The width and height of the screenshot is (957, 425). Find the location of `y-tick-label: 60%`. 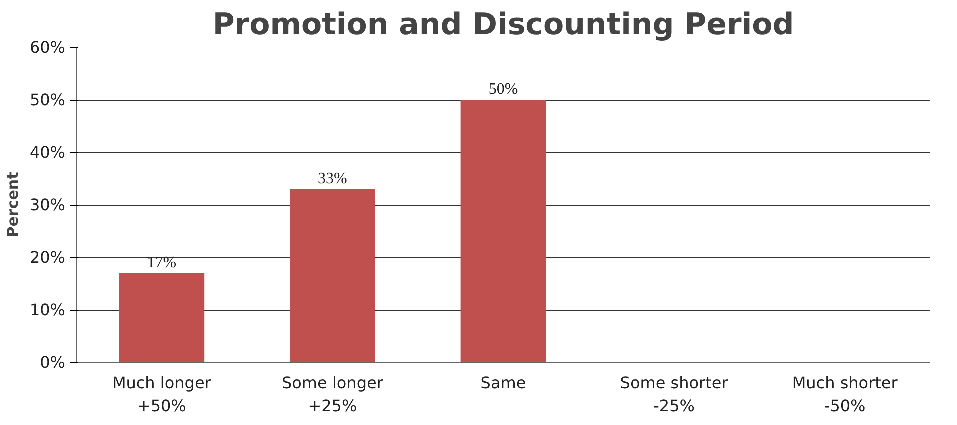

y-tick-label: 60% is located at coordinates (48, 47).